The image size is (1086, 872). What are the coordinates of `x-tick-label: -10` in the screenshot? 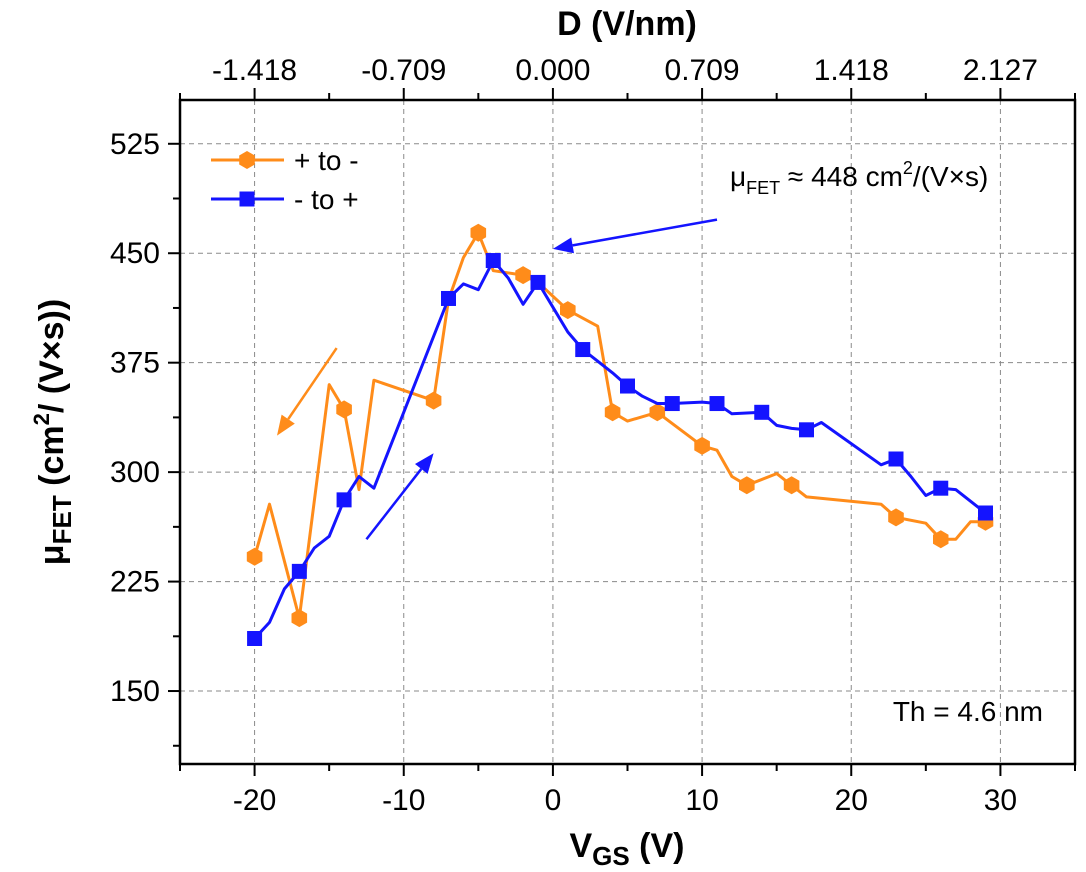 It's located at (403, 800).